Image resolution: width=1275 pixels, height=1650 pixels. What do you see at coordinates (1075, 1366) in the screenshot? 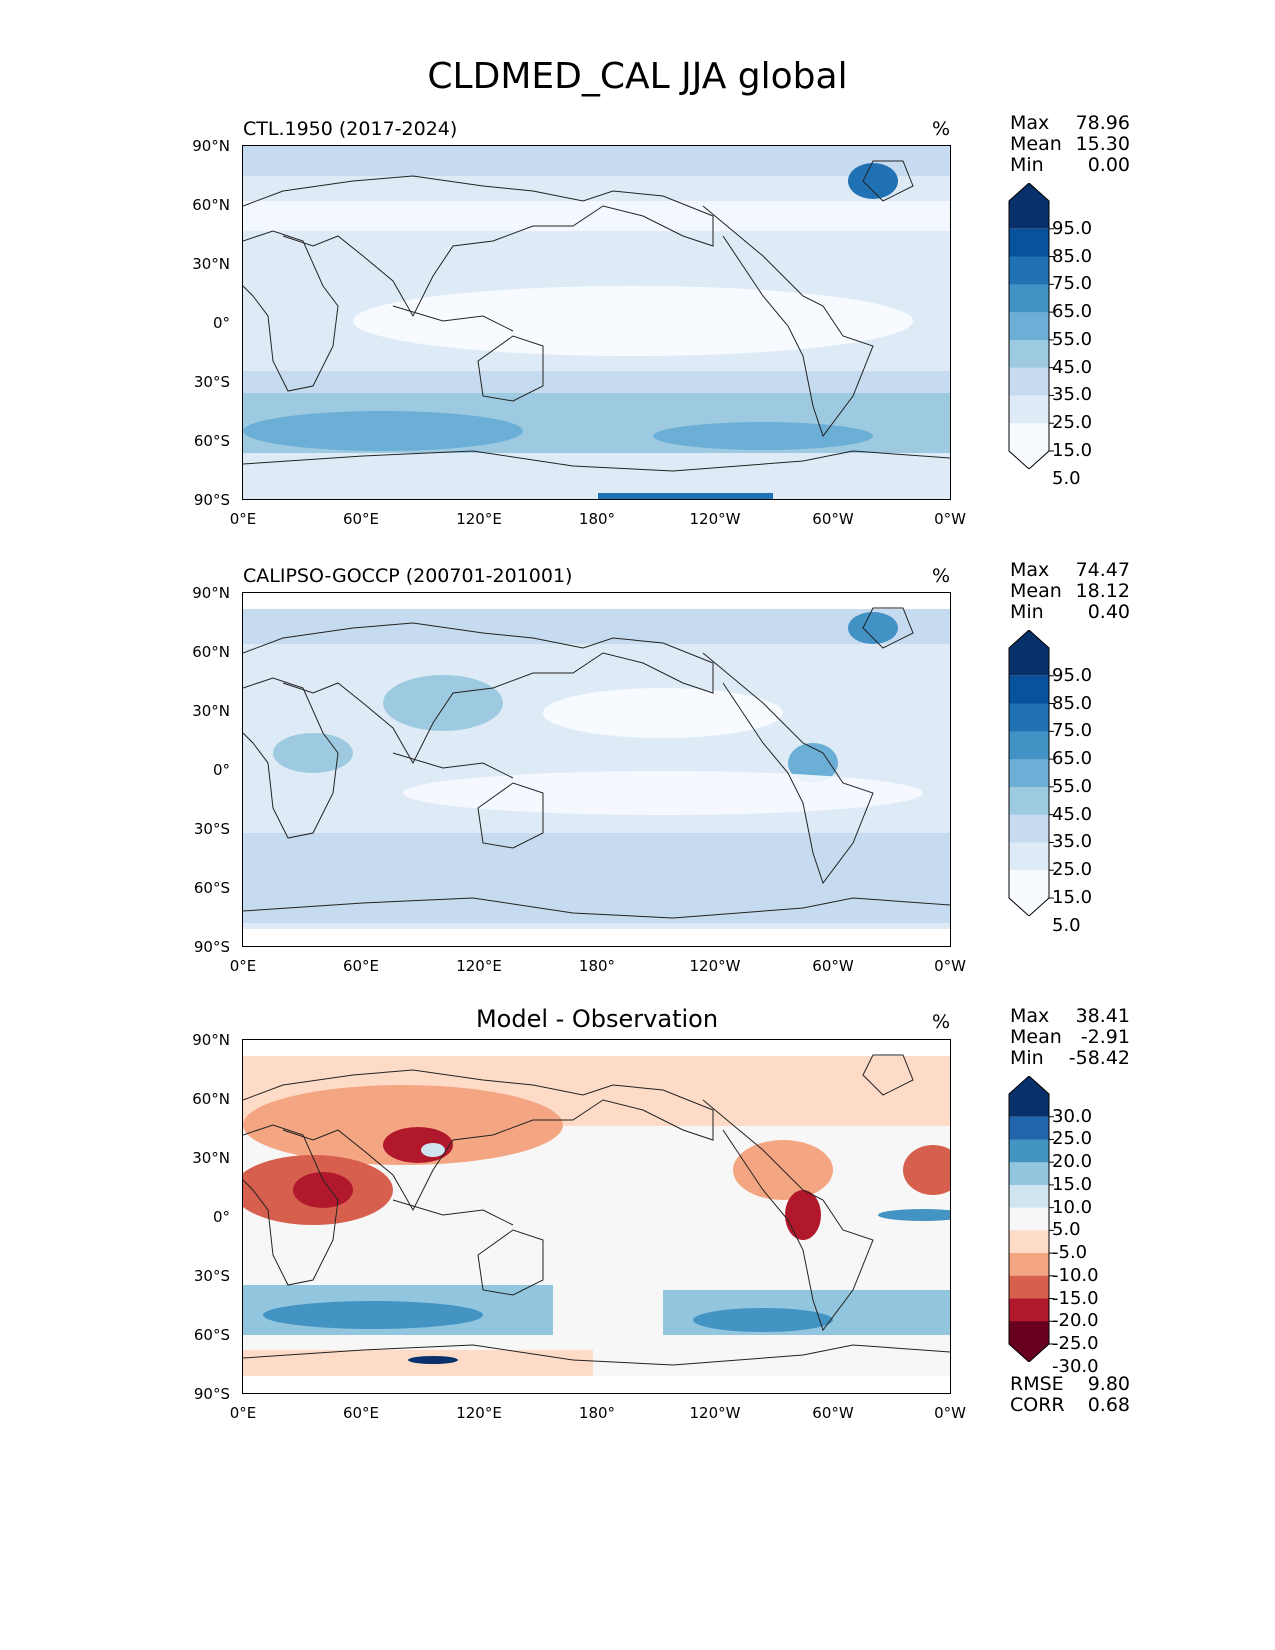
I see `colorbar-label: -30.0` at bounding box center [1075, 1366].